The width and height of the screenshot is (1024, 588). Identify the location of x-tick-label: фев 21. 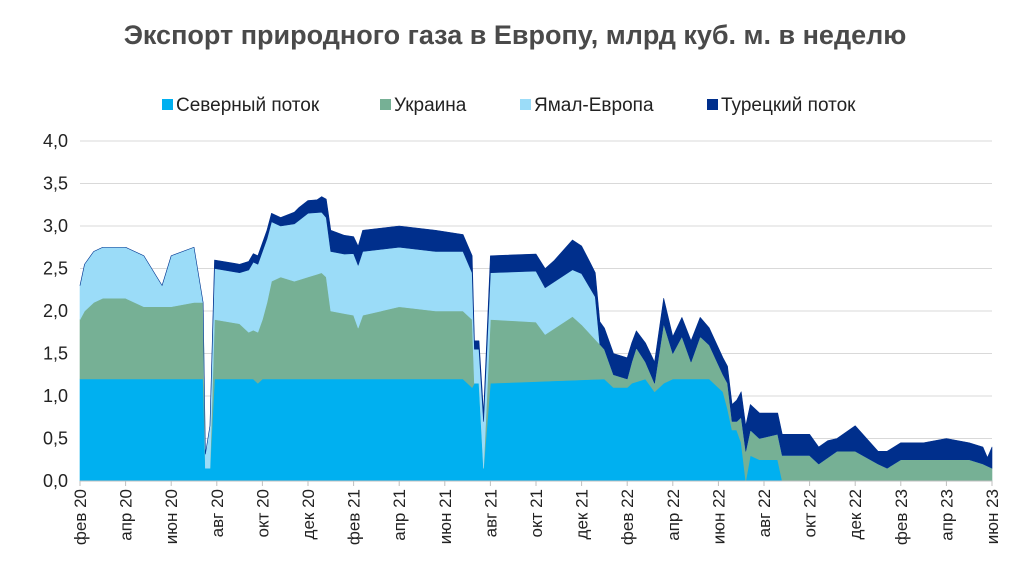
(354, 517).